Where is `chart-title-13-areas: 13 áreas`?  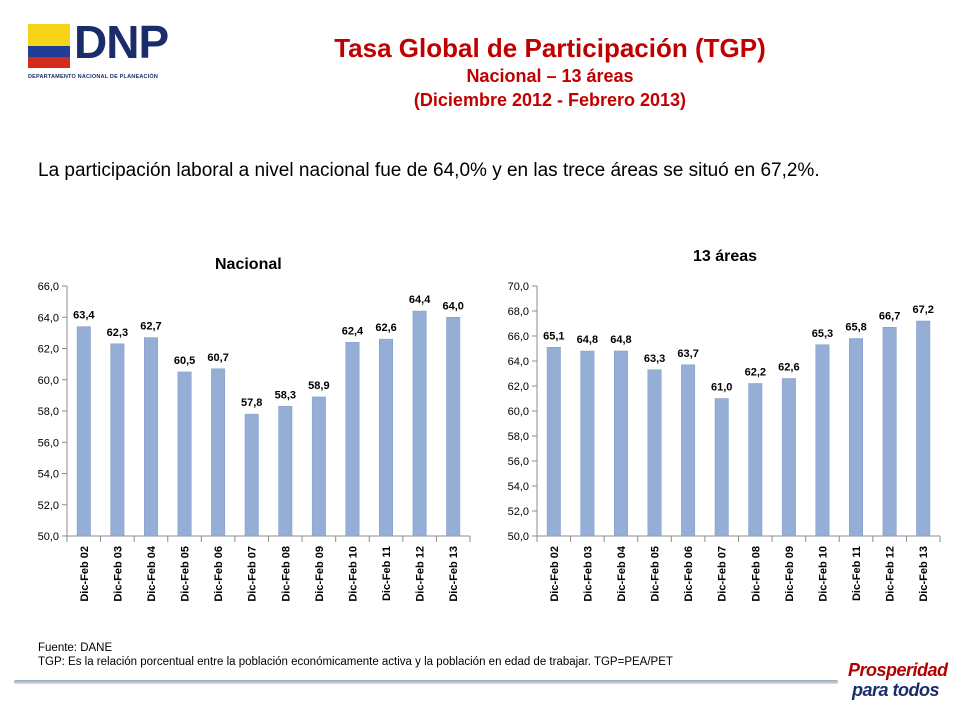 chart-title-13-areas: 13 áreas is located at coordinates (725, 256).